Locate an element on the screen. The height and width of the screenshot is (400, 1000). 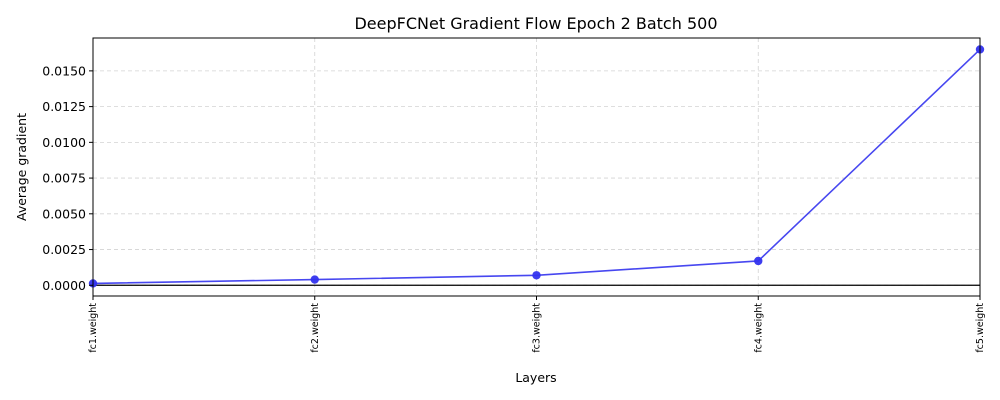
x-tick-label: fc1.weight is located at coordinates (93, 328).